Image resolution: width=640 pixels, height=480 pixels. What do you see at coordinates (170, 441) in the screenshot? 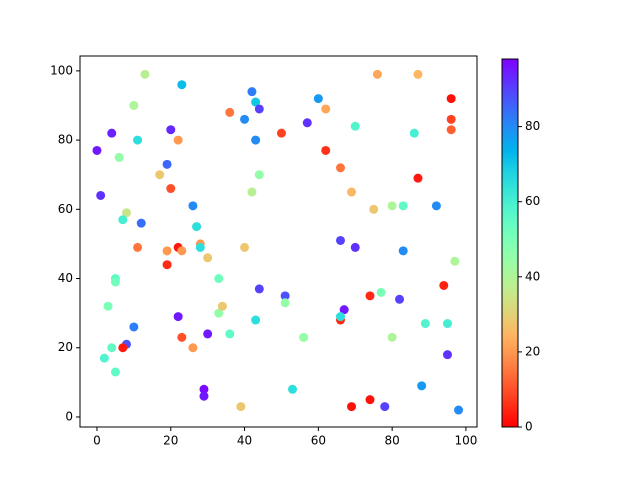
I see `x-tick-label: 20` at bounding box center [170, 441].